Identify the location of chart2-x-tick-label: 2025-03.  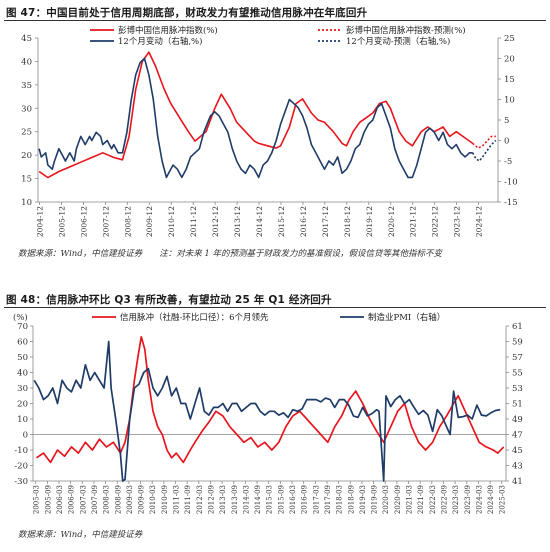
(503, 499).